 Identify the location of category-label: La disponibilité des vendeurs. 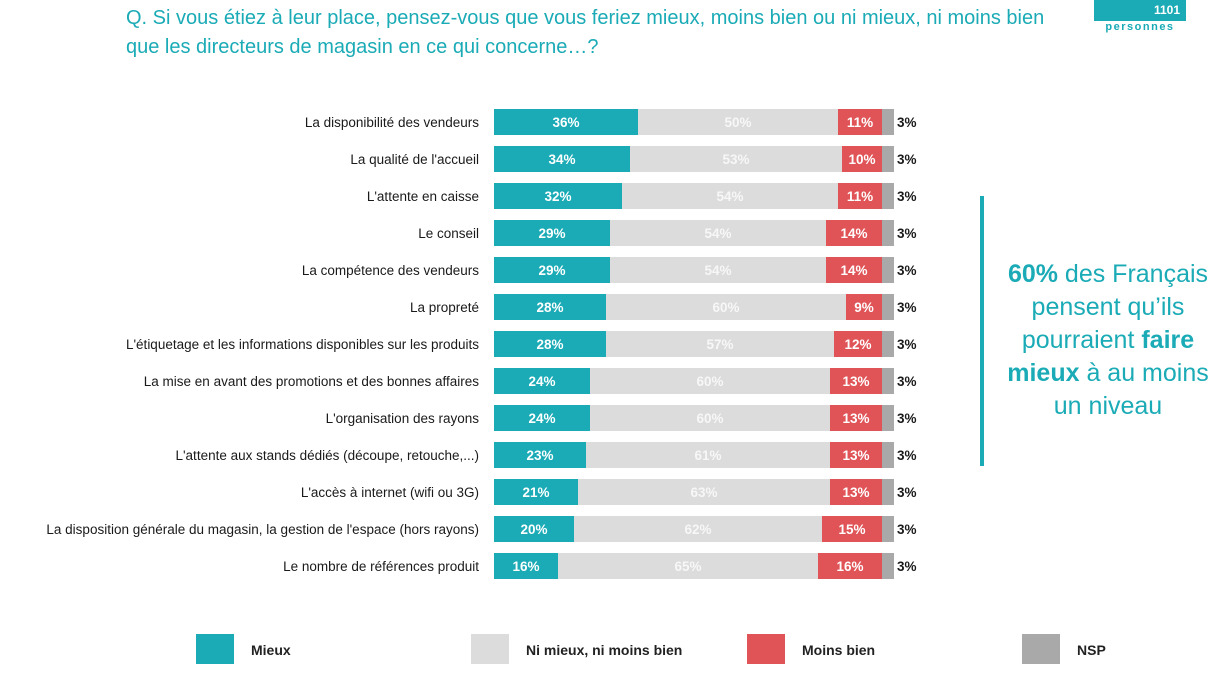
(392, 122).